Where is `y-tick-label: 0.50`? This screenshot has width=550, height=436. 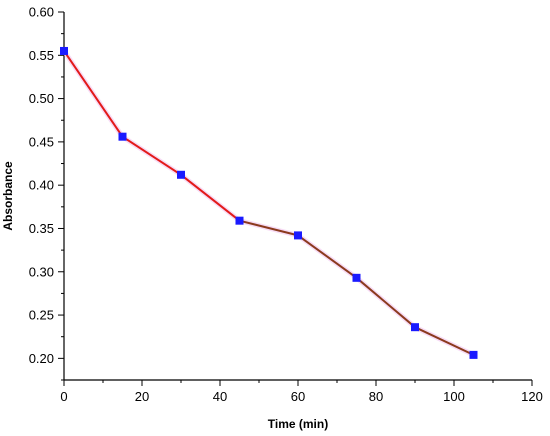 y-tick-label: 0.50 is located at coordinates (41, 98).